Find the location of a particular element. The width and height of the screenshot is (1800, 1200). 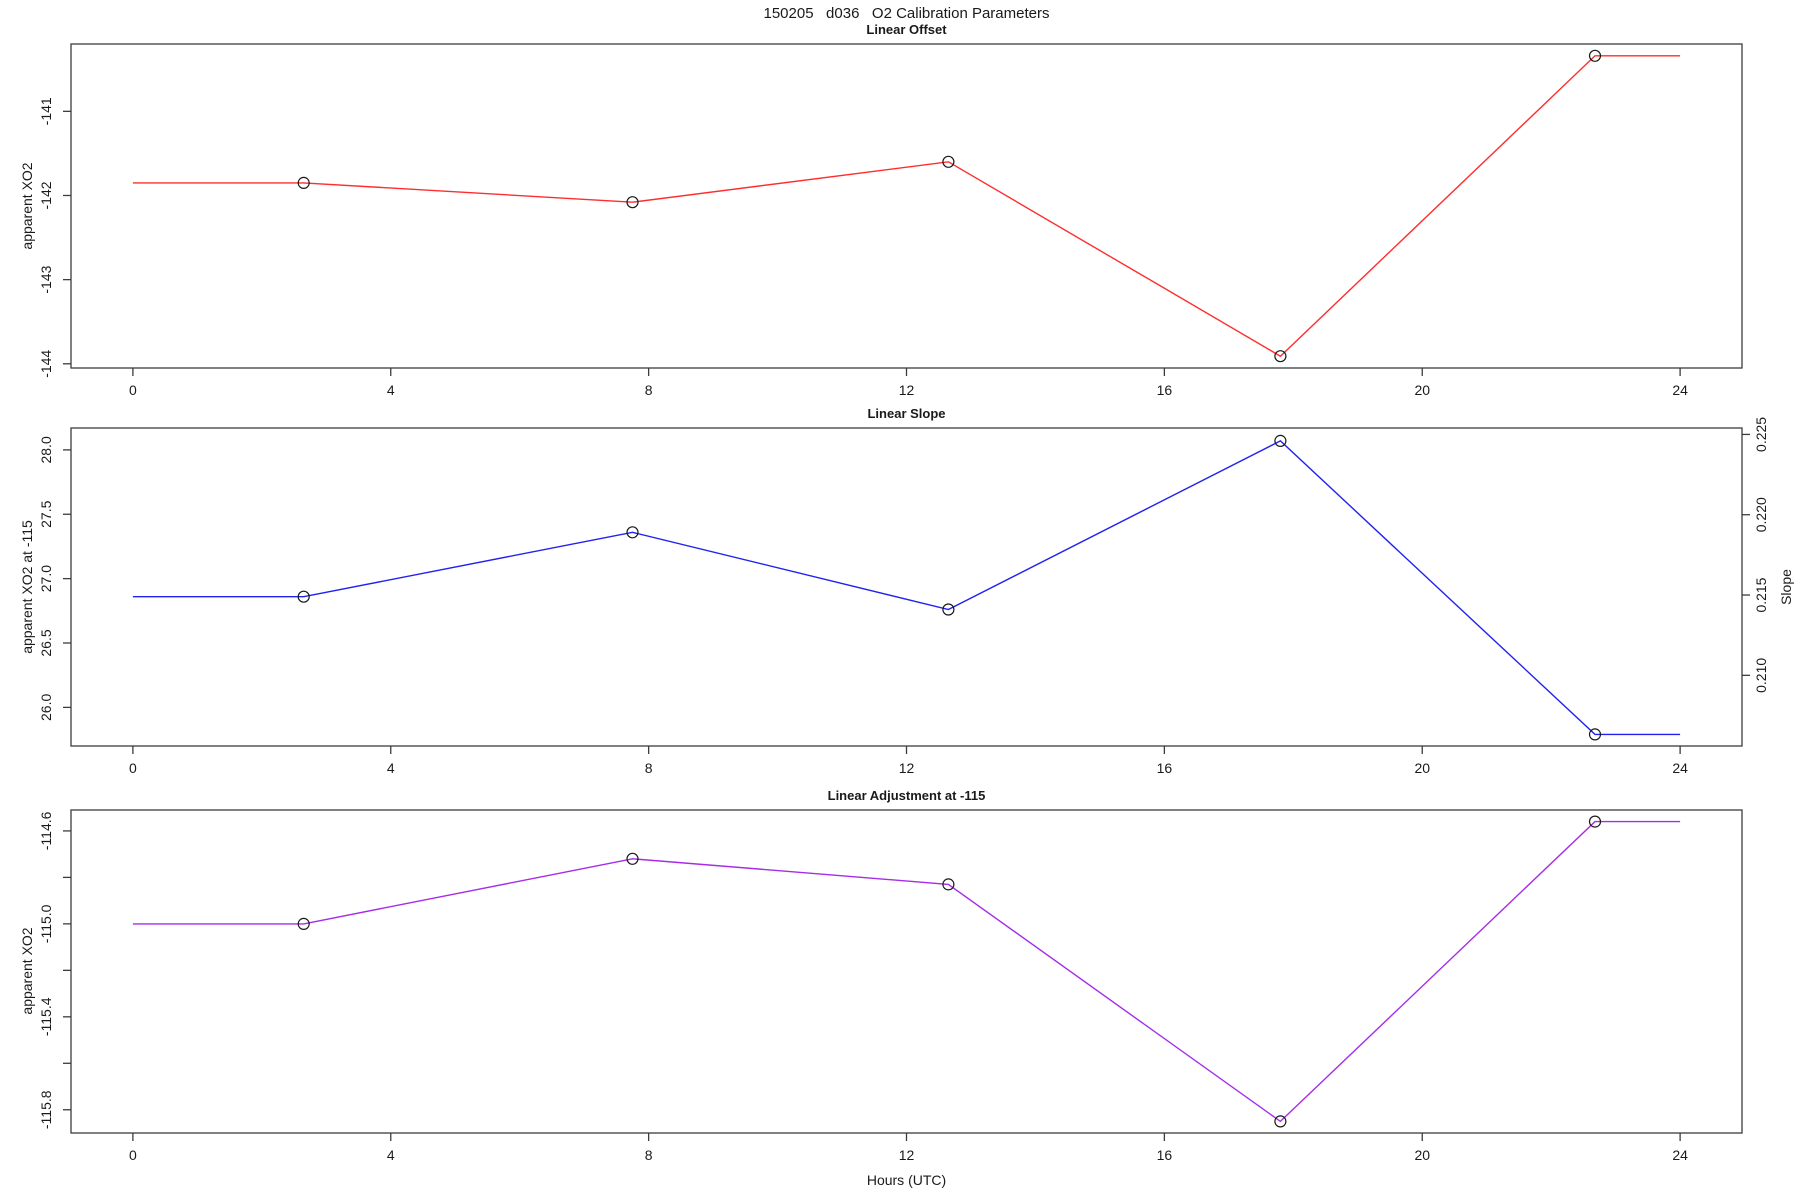

y-tick-label: 26.5 is located at coordinates (46, 642).